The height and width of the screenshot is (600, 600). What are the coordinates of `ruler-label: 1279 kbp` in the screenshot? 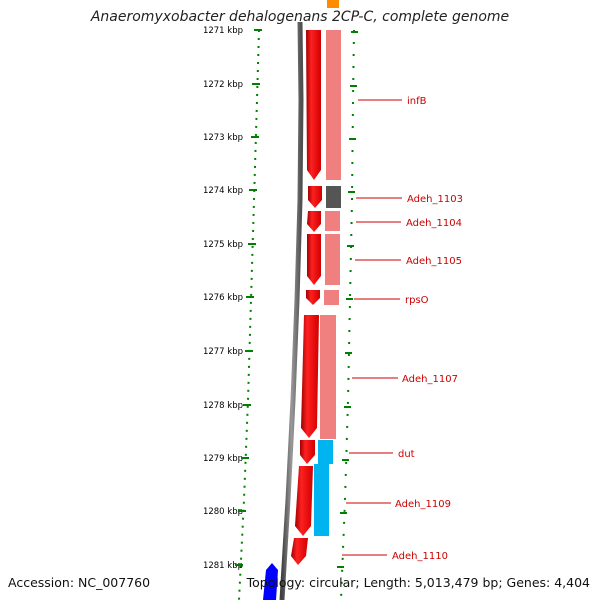 It's located at (223, 459).